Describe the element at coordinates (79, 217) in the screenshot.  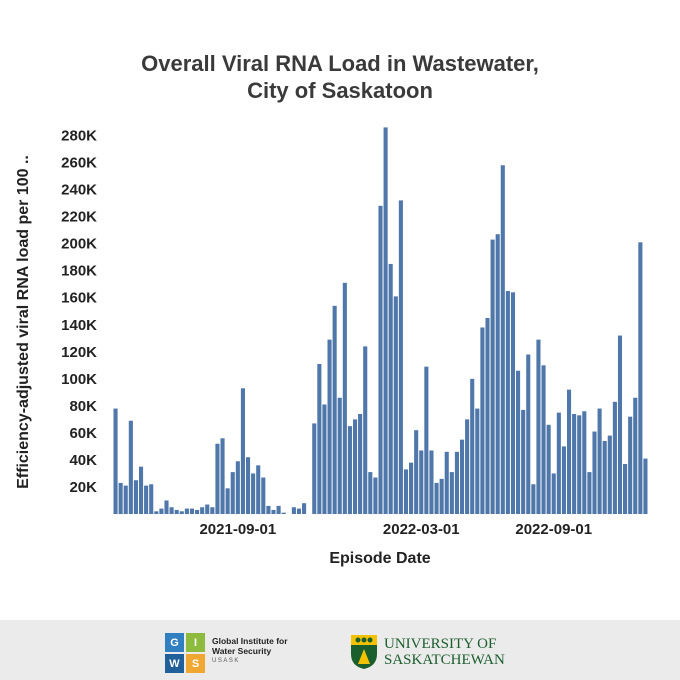
I see `y-tick-label: 220K` at that location.